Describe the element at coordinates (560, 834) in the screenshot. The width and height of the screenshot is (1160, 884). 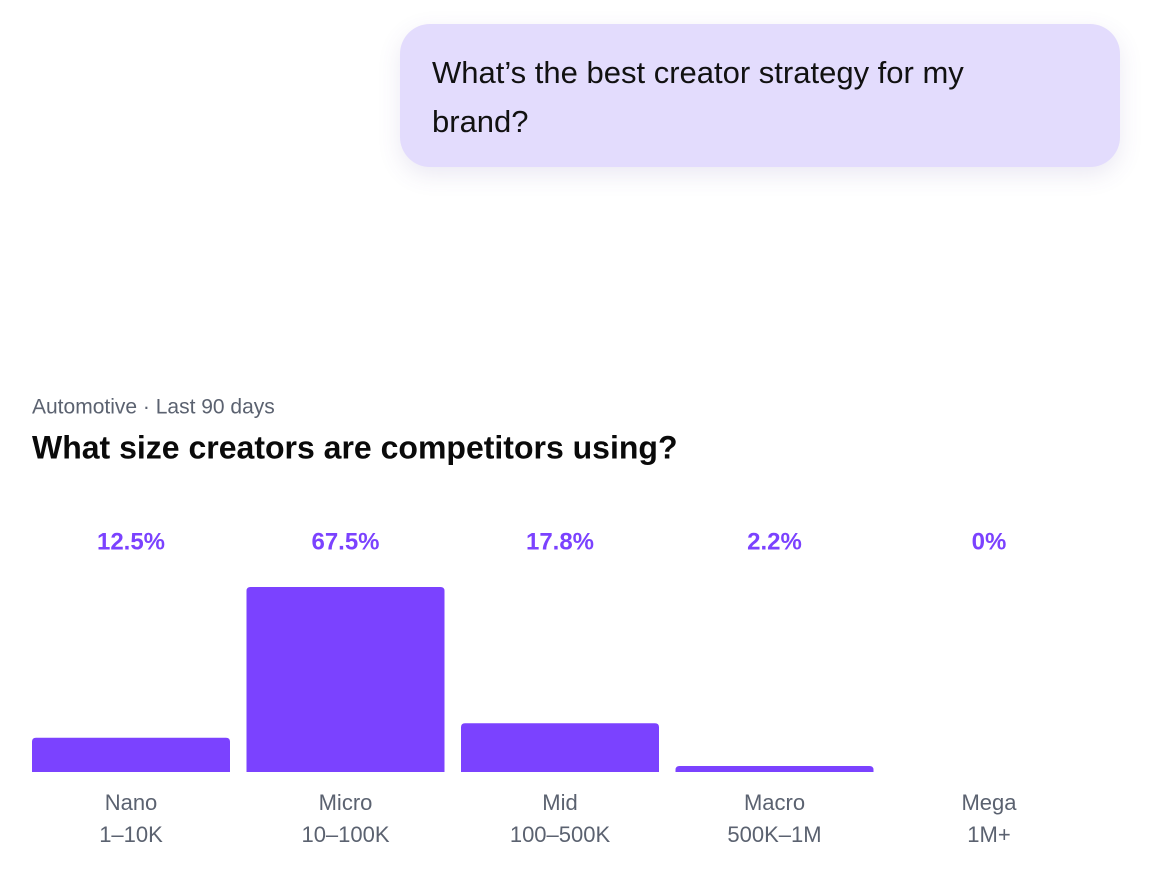
I see `category-range: 100–500K` at that location.